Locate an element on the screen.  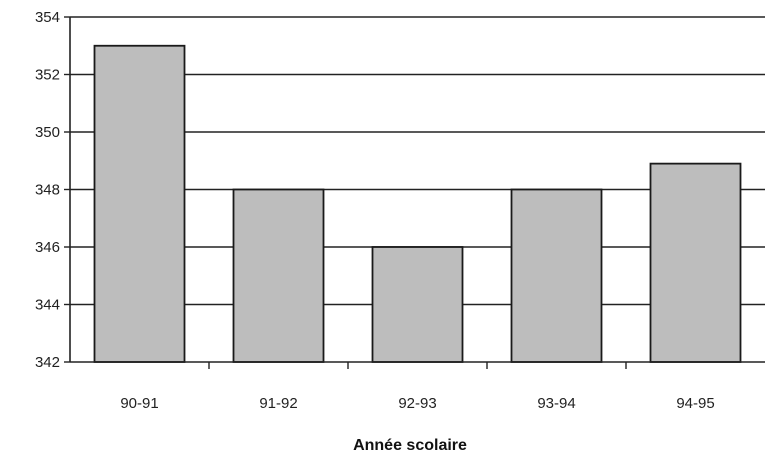
y-tick-label: 344 is located at coordinates (47, 305).